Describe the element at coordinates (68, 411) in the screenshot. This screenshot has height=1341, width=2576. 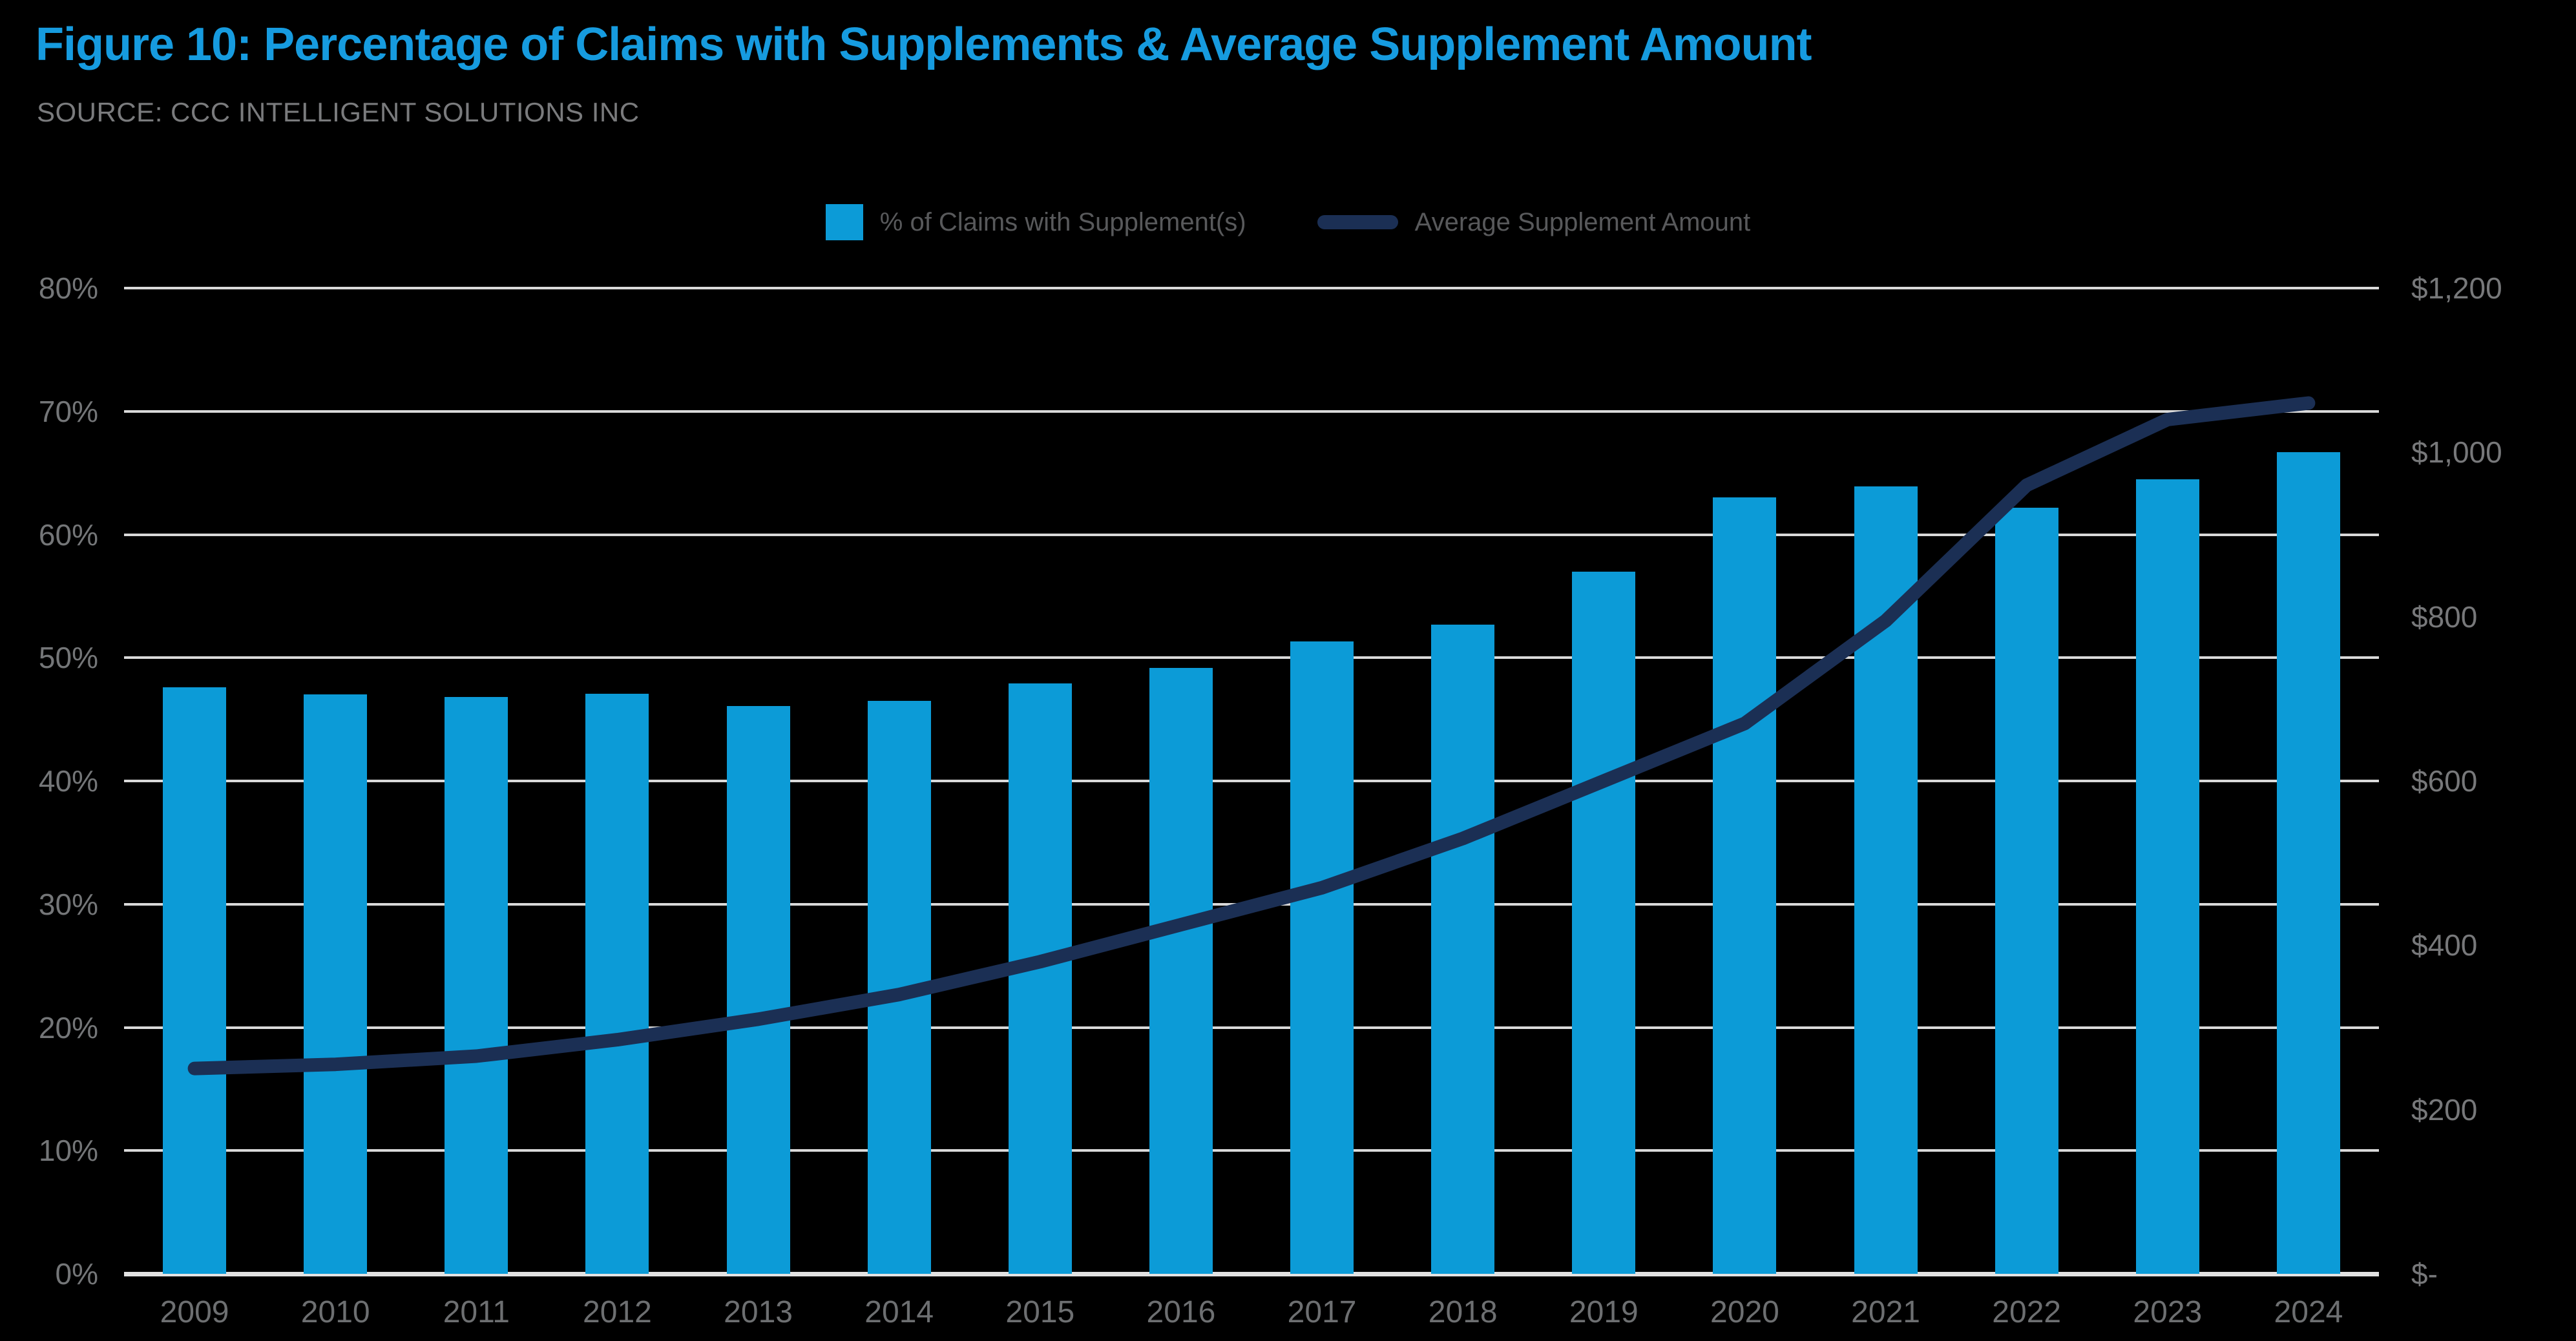
I see `y-axis-label-70pct: 70%` at that location.